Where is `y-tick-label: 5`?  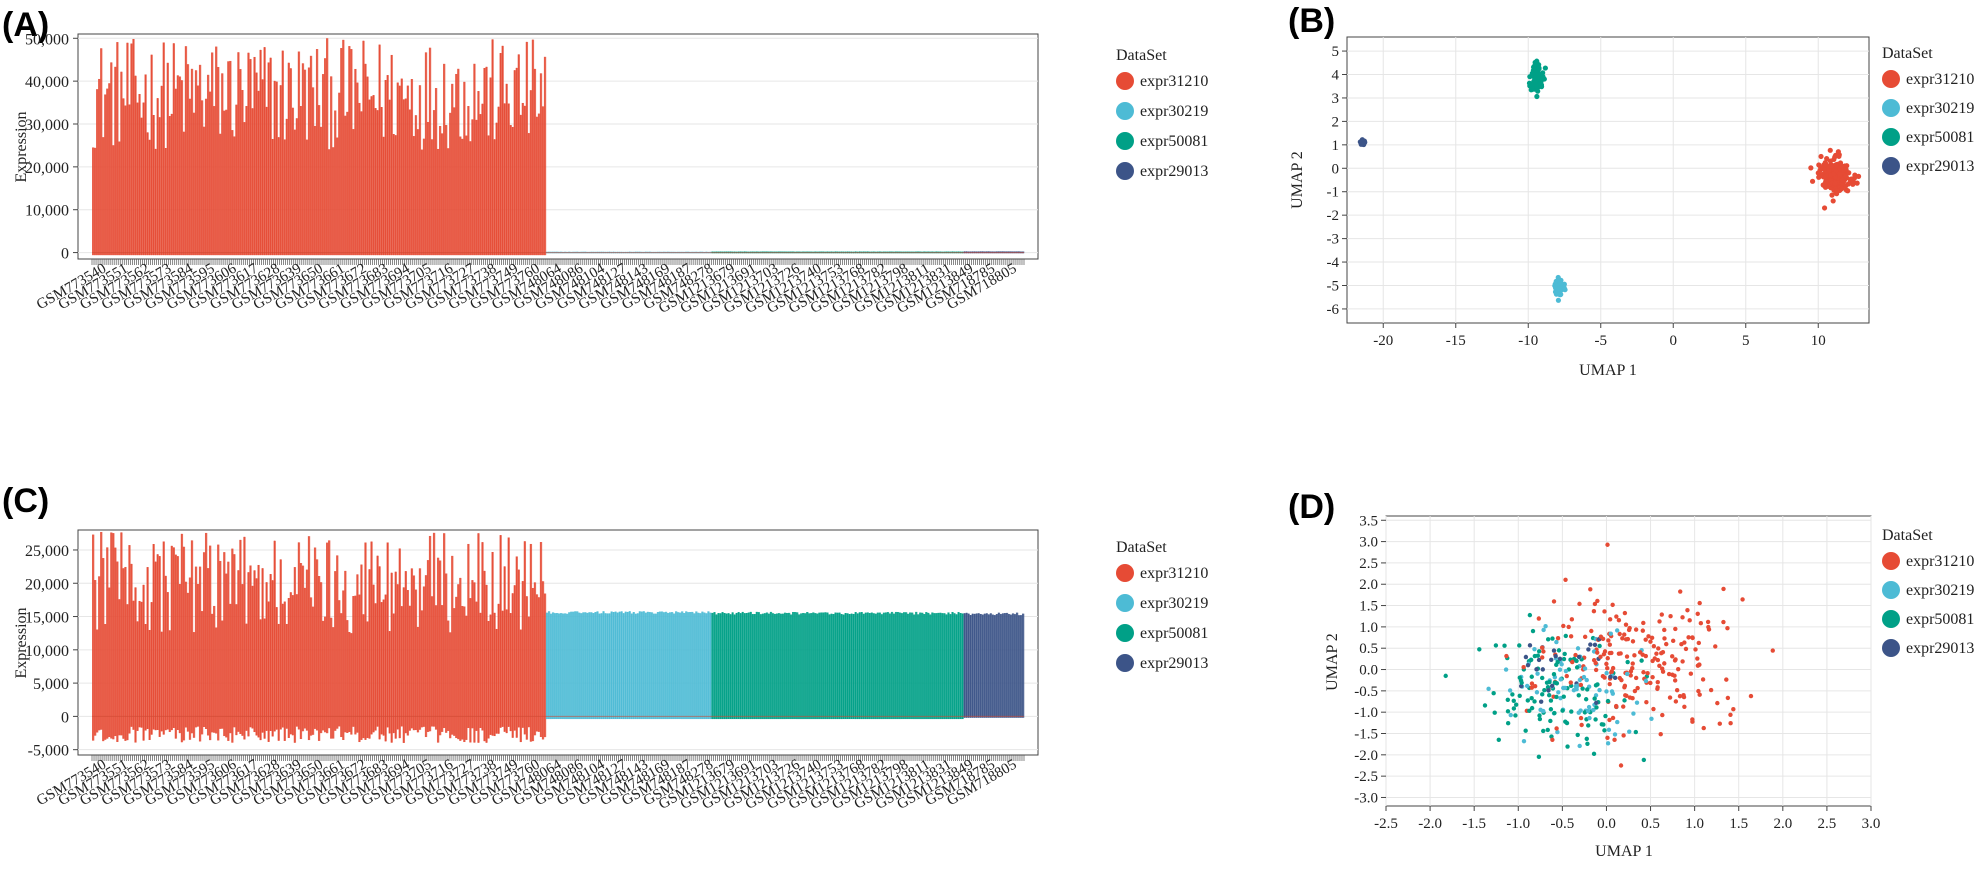 y-tick-label: 5 is located at coordinates (1336, 52).